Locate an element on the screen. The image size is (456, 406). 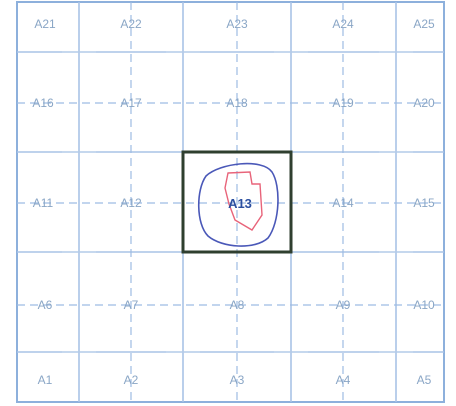
cell-label-a20: A20 is located at coordinates (424, 103).